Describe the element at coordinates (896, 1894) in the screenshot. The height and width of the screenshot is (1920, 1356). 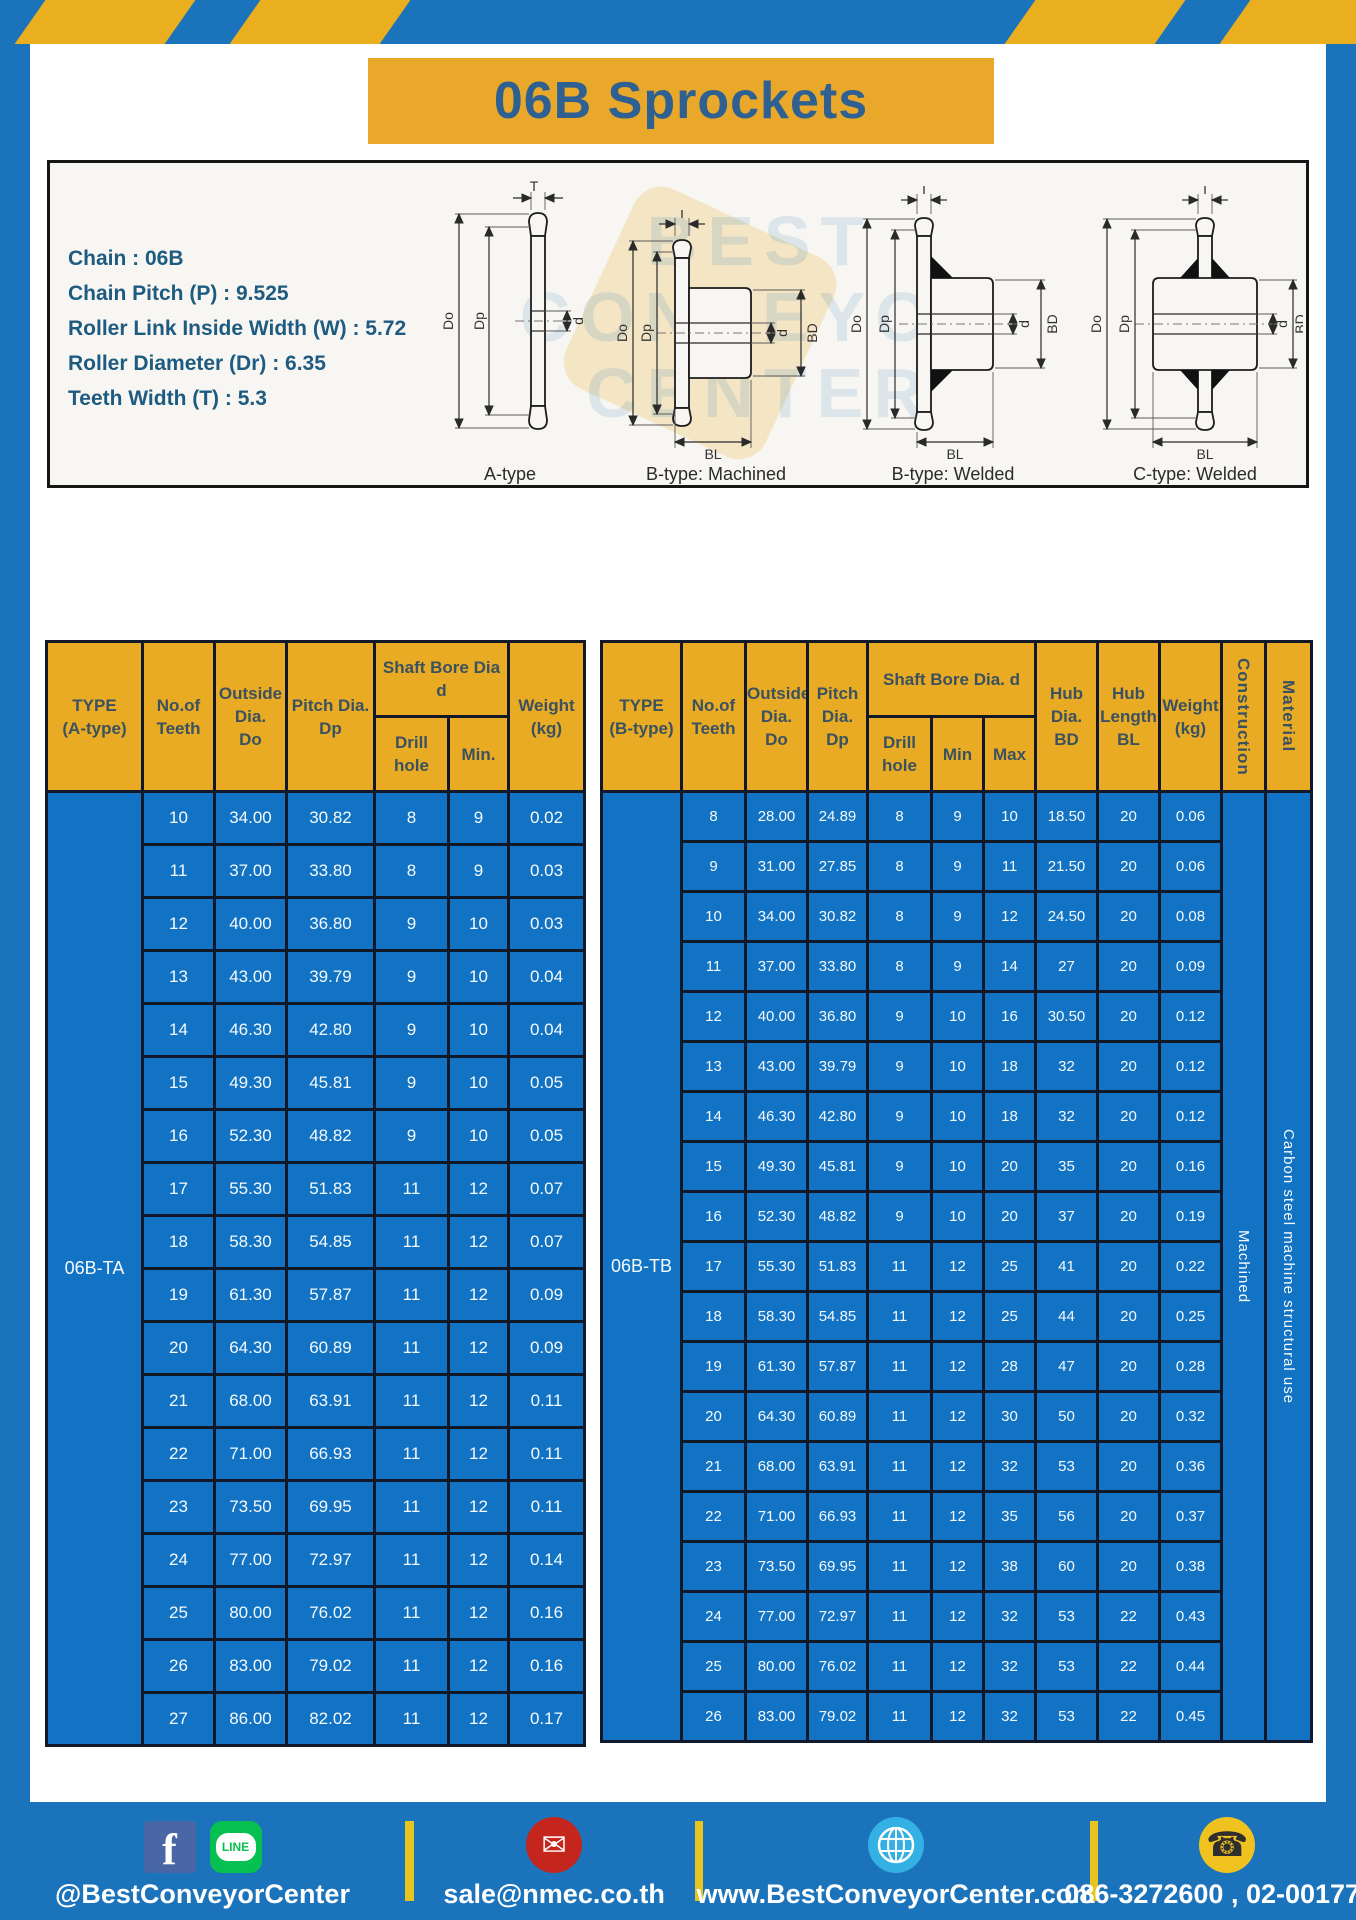
I see `website-url: www.BestConveyorCenter.com` at that location.